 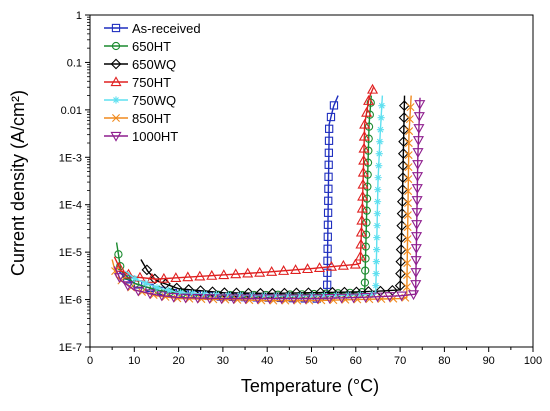 I want to click on y-tick-label: 0.1, so click(x=74, y=63).